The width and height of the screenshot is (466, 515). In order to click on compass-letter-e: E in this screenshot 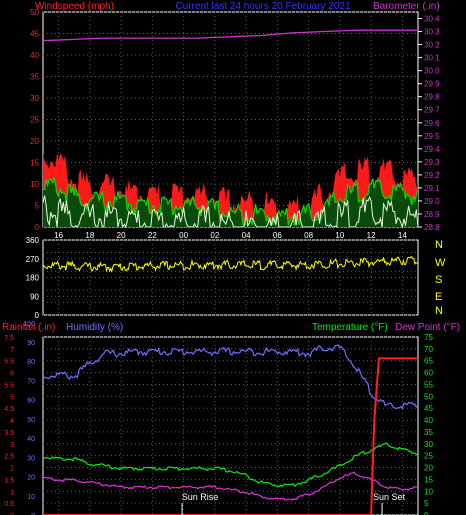, I will do `click(438, 297)`.